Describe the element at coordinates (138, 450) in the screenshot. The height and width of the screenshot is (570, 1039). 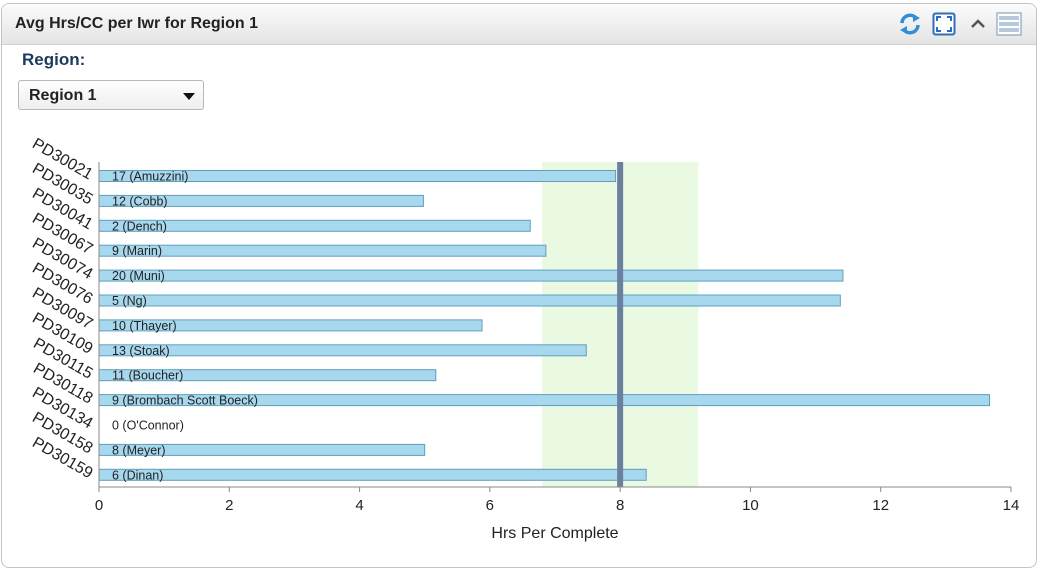
I see `bar-label: 8 (Meyer)` at that location.